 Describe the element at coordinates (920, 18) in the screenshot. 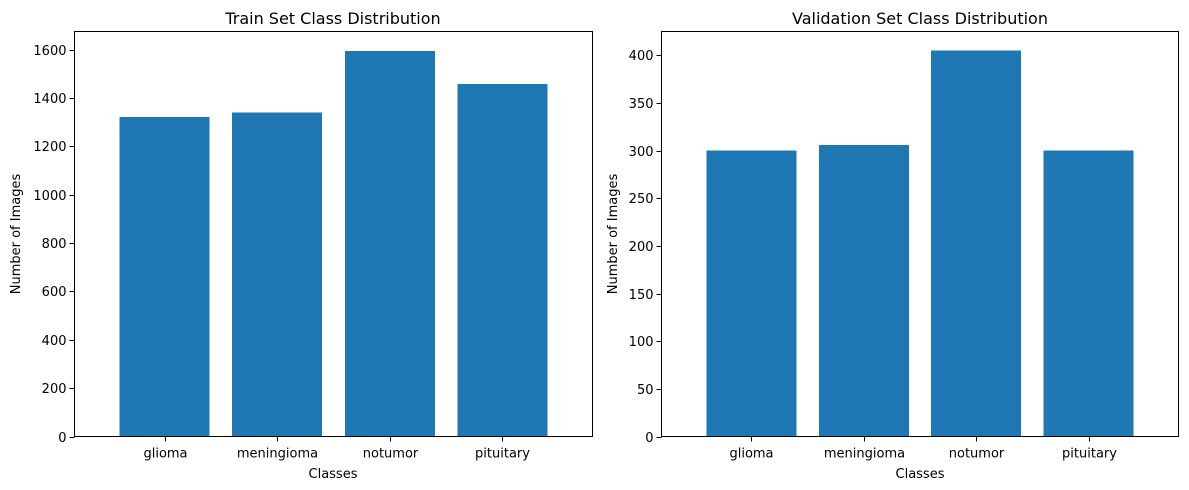

I see `validation-chart-title: Validation Set Class Distribution` at that location.